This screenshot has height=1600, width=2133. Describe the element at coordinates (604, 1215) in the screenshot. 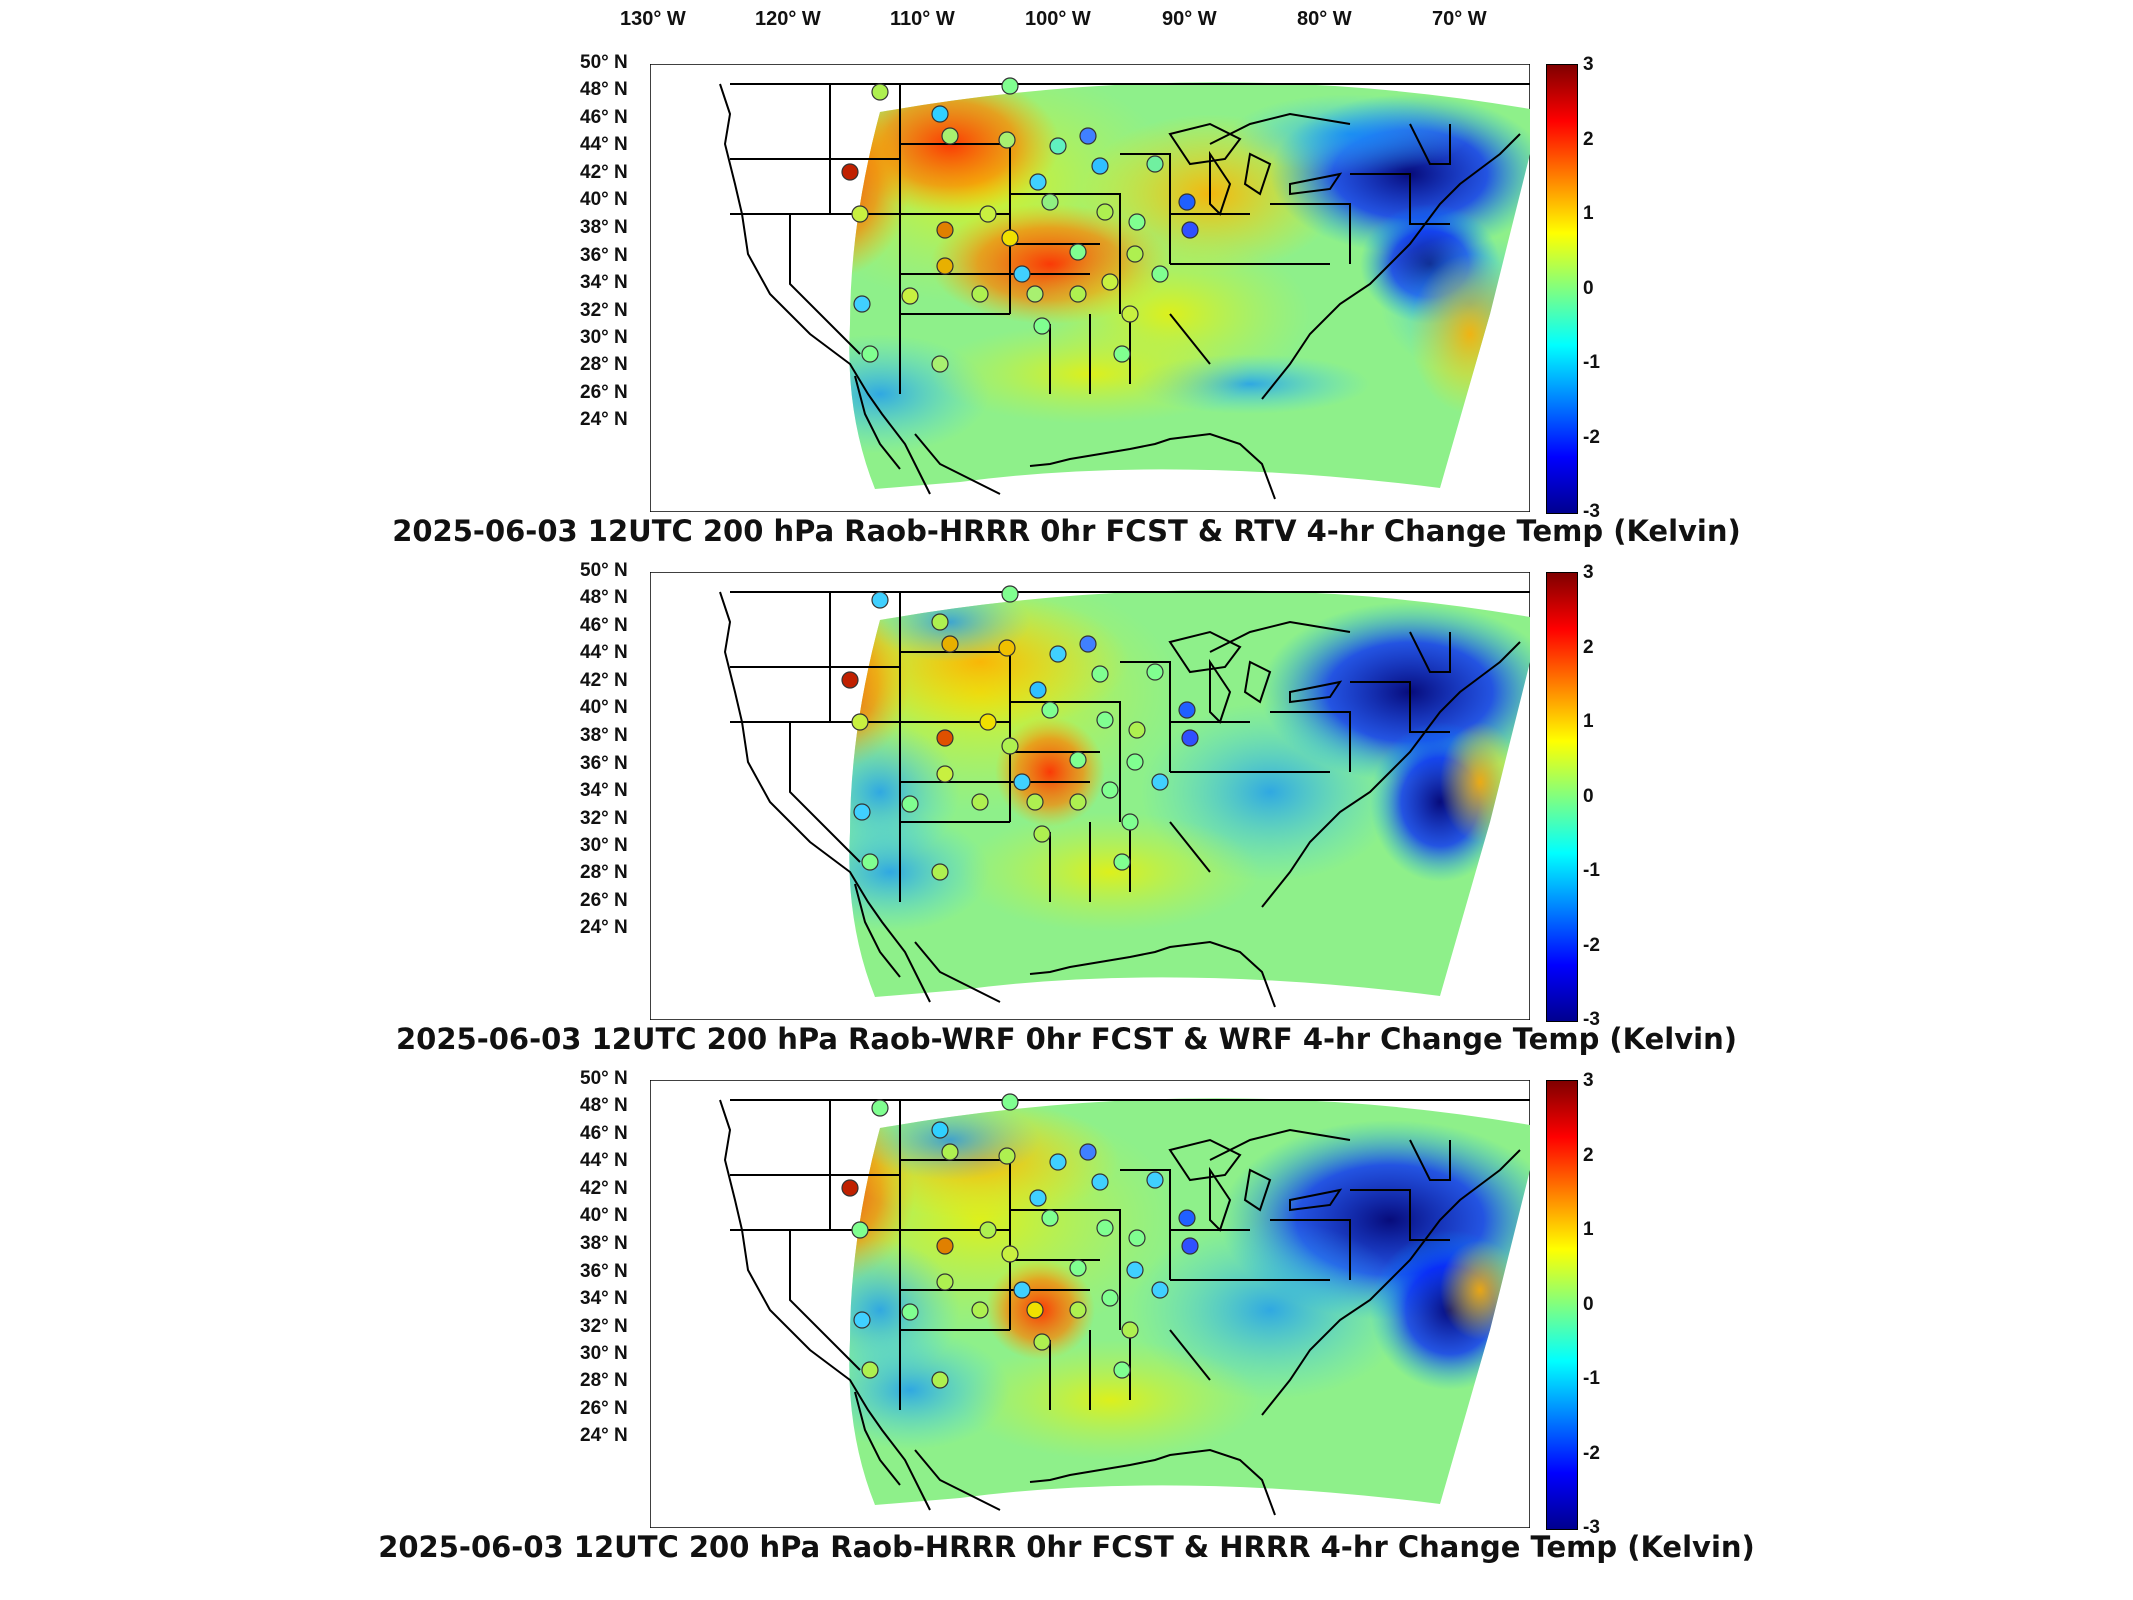

I see `lat-label: 40° N` at that location.